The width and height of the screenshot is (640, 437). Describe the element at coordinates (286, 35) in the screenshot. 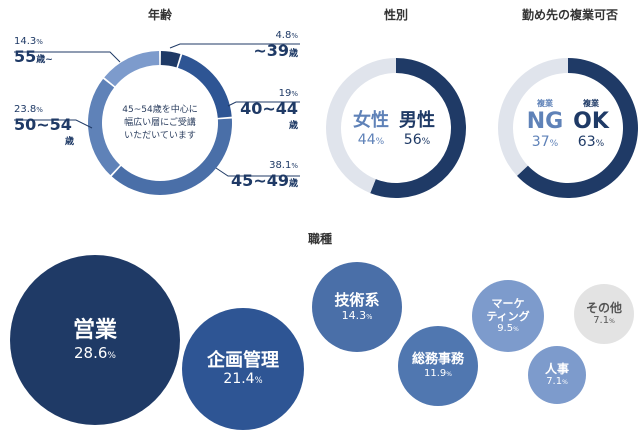

I see `age-pct-39: 4.8%` at that location.